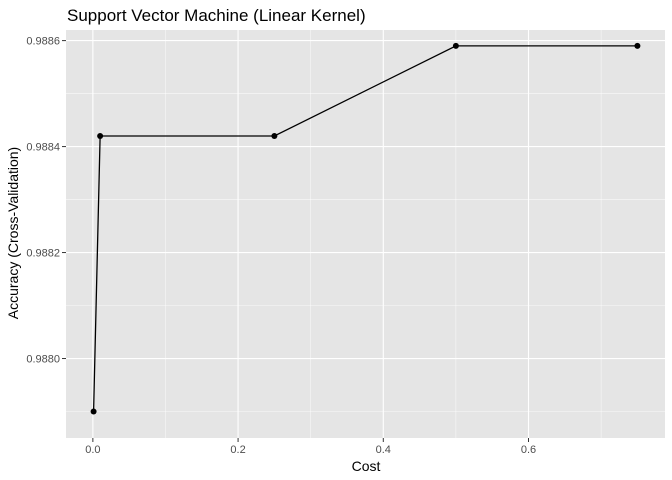  Describe the element at coordinates (528, 450) in the screenshot. I see `x-tick-label: 0.6` at that location.